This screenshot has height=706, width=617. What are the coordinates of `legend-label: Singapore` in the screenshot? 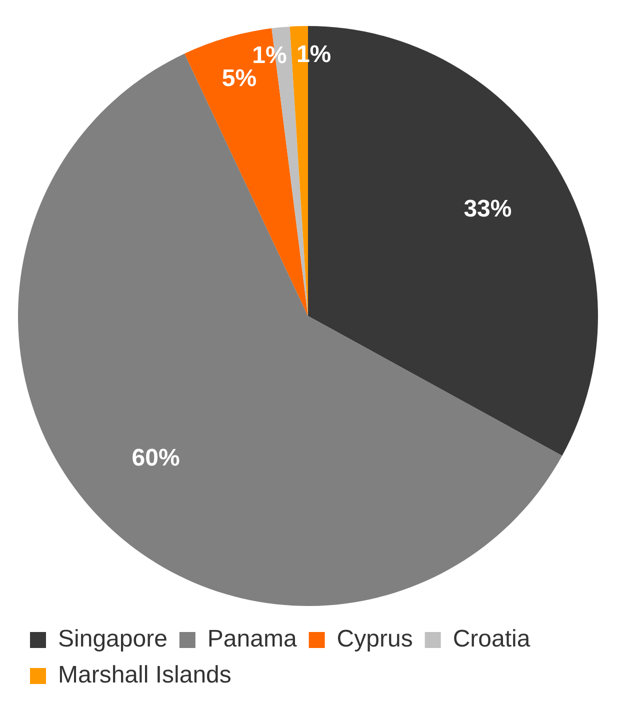 It's located at (113, 639).